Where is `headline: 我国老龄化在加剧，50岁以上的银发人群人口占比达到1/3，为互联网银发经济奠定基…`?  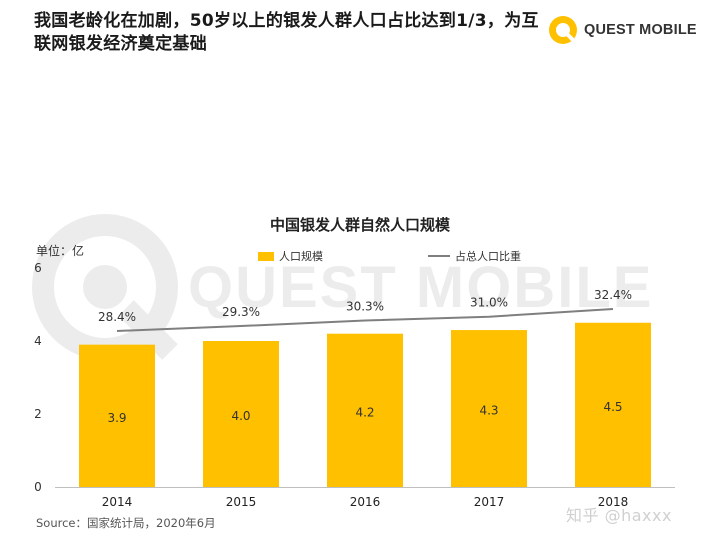
headline: 我国老龄化在加剧，50岁以上的银发人群人口占比达到1/3，为互联网银发经济奠定基… is located at coordinates (286, 32).